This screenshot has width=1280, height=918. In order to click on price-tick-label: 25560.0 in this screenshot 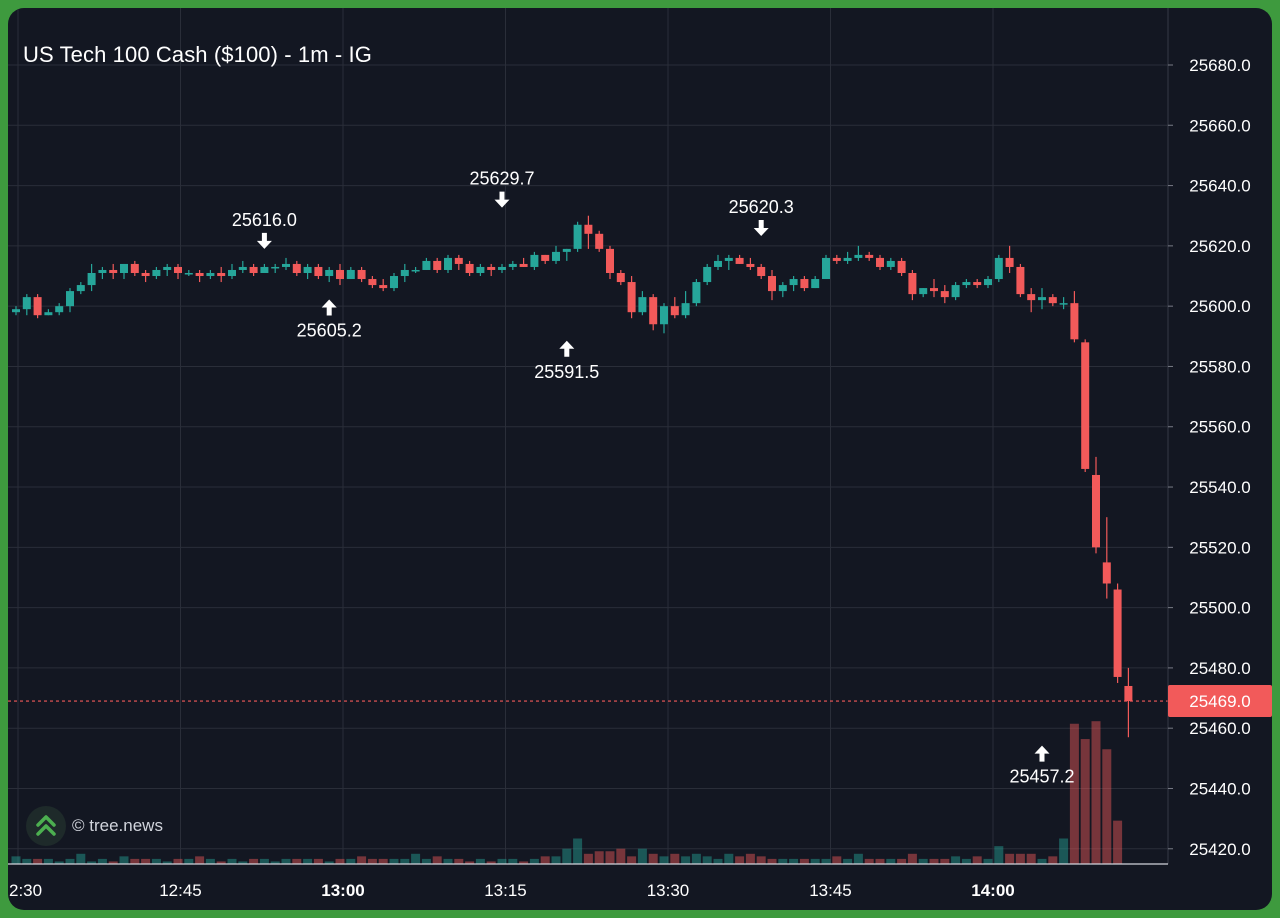, I will do `click(1219, 427)`.